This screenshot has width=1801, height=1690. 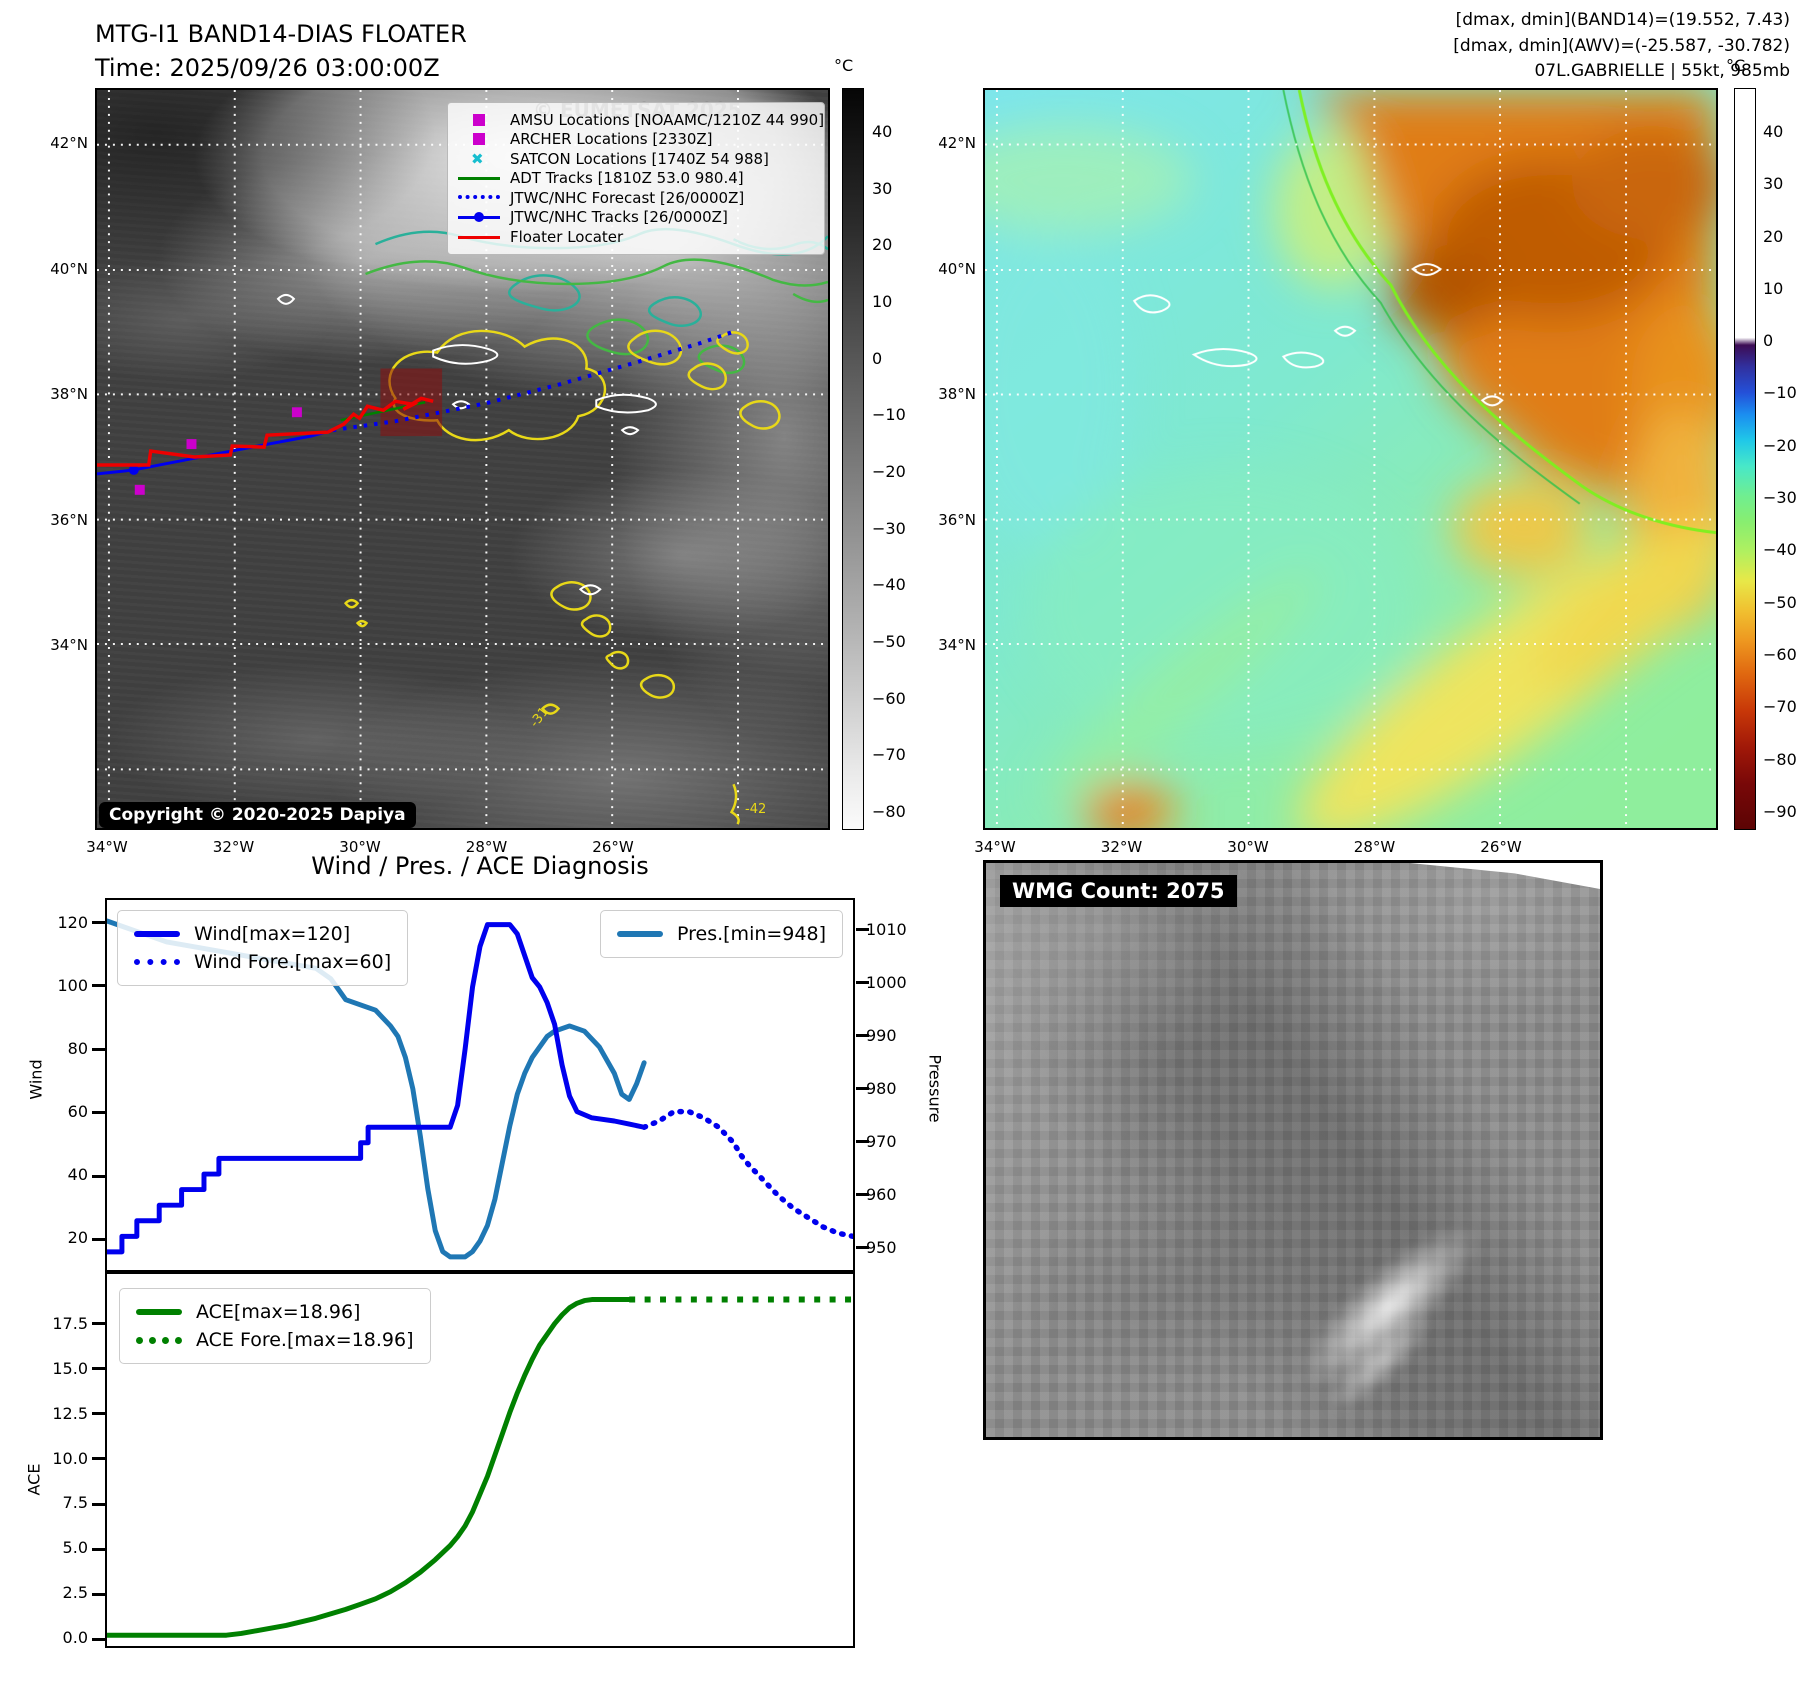 I want to click on ace-tick: 10.0, so click(x=70, y=1458).